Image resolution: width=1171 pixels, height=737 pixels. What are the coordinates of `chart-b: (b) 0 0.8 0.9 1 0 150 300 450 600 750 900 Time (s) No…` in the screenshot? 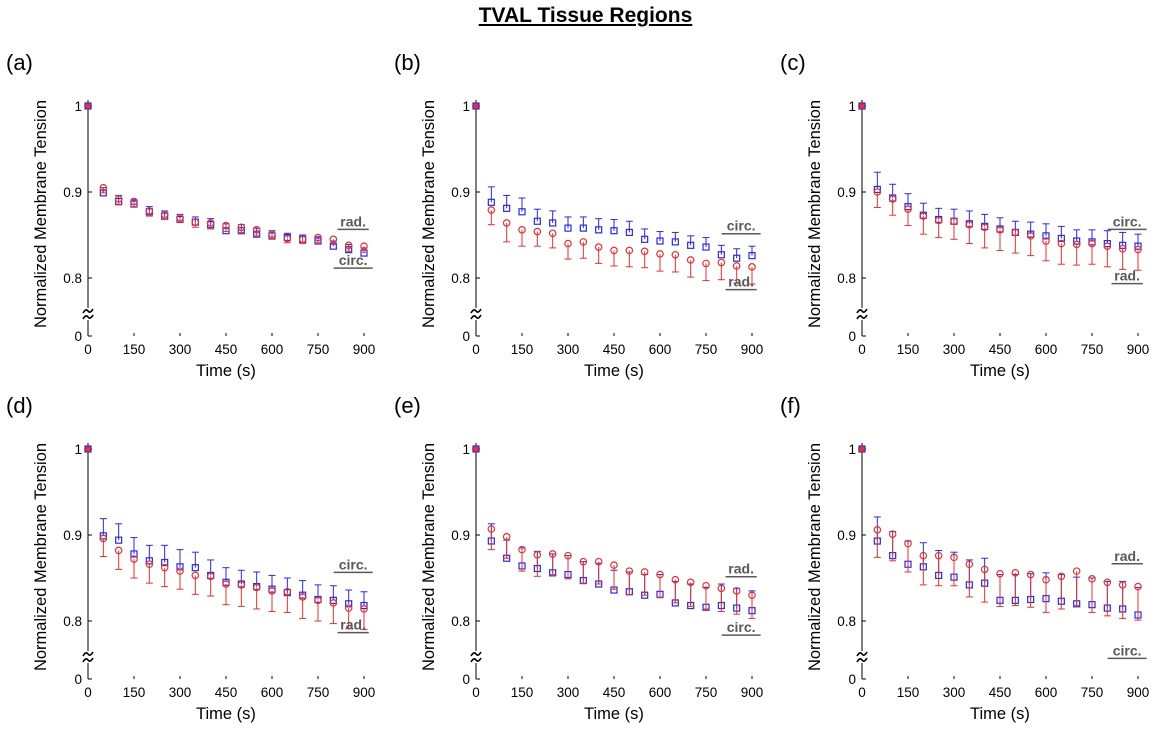 It's located at (578, 215).